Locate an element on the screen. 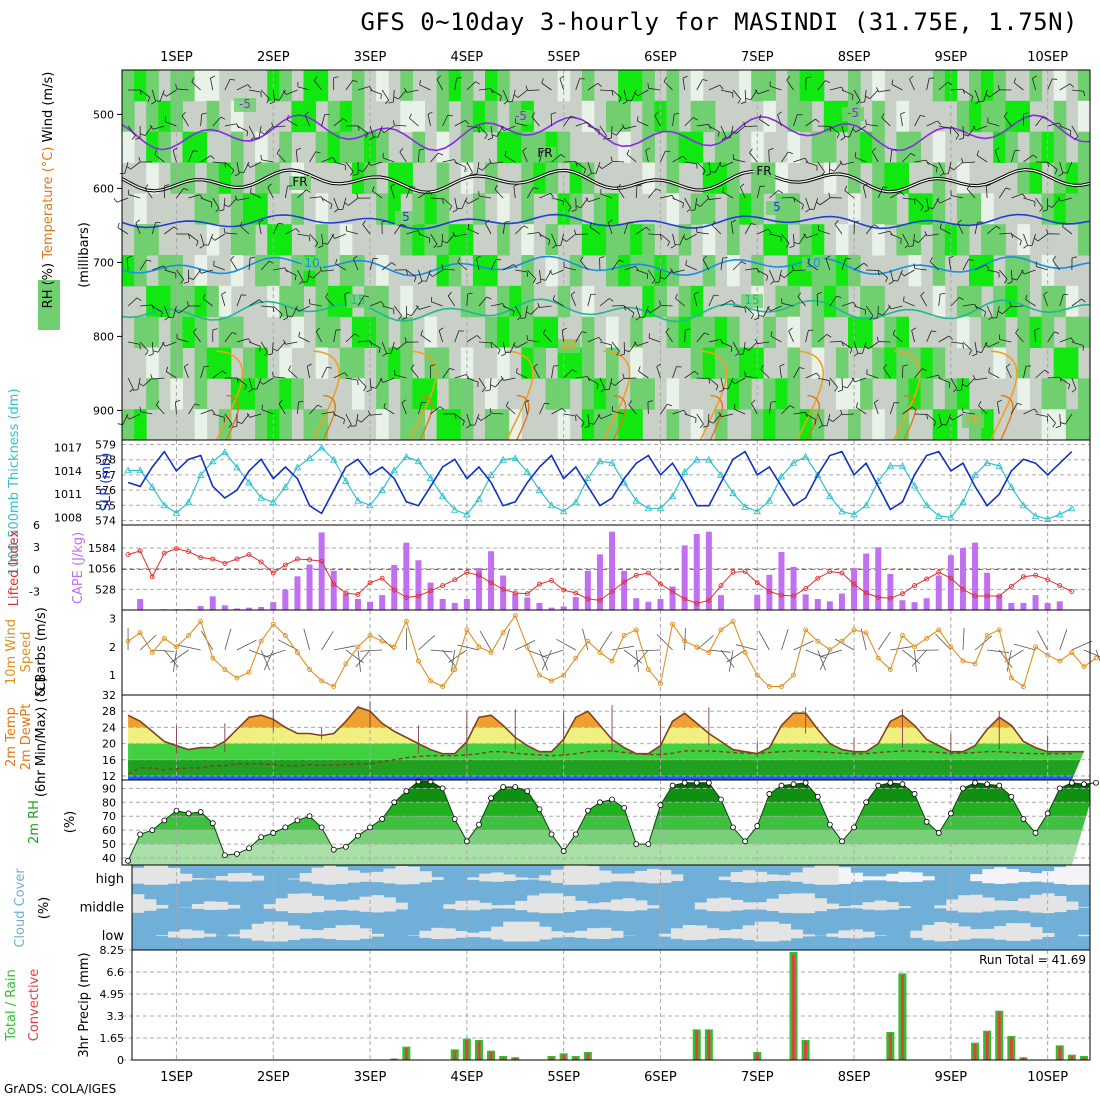 The height and width of the screenshot is (1100, 1100). li-point is located at coordinates (527, 594).